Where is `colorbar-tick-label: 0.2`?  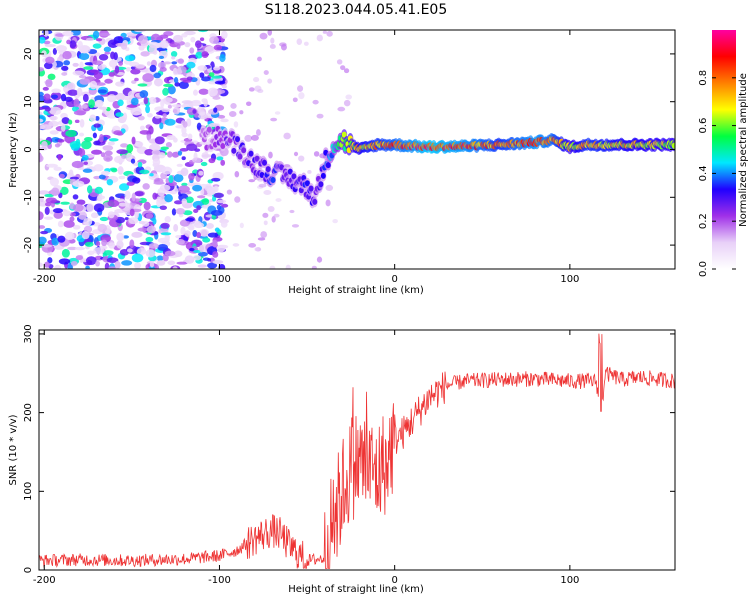 colorbar-tick-label: 0.2 is located at coordinates (703, 221).